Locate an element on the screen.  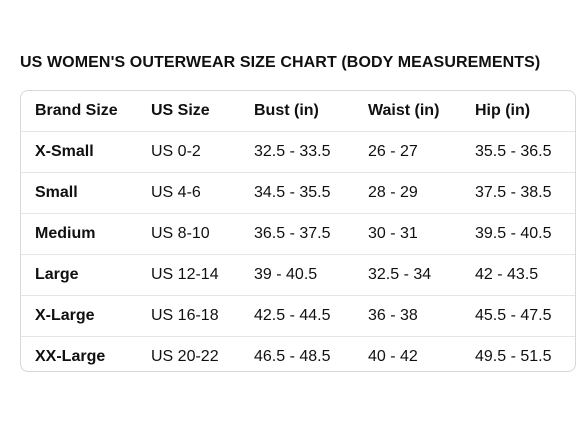
cell-waist: 28 - 29 is located at coordinates (407, 193).